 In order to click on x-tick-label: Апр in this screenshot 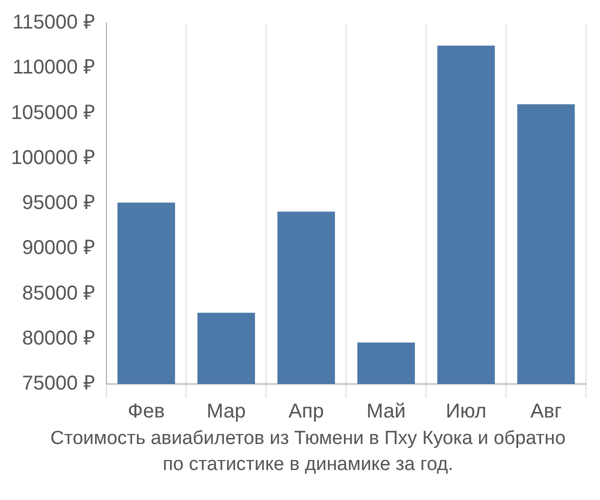, I will do `click(306, 411)`.